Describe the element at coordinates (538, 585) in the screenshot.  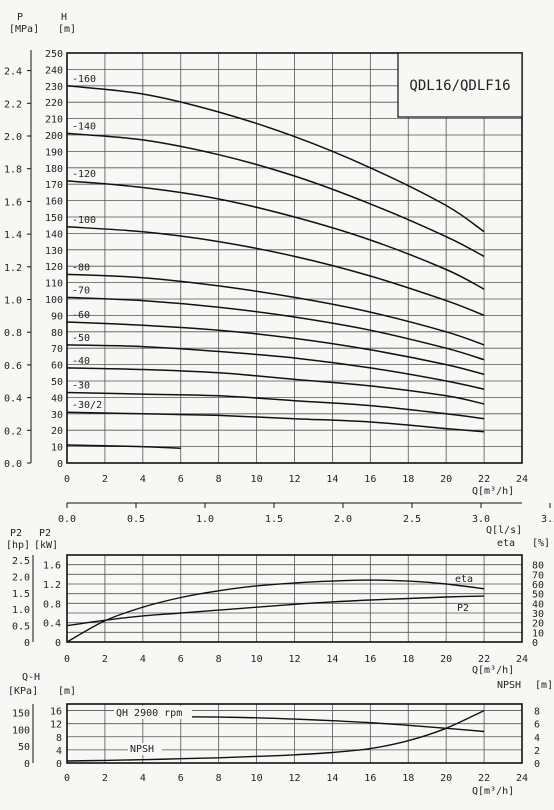
I see `eta-tick-label: 60` at that location.